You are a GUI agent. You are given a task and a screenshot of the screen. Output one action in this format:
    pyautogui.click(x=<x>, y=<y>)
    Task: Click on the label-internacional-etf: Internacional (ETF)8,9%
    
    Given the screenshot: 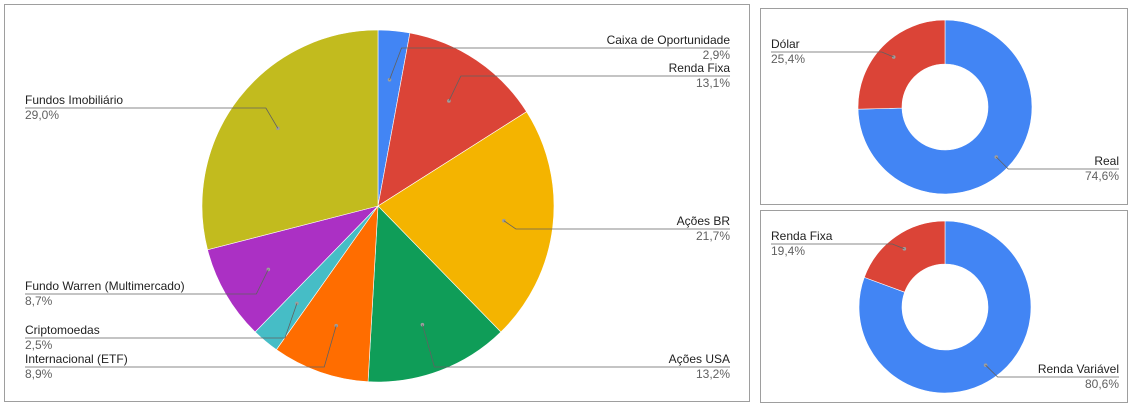 What is the action you would take?
    pyautogui.click(x=182, y=352)
    